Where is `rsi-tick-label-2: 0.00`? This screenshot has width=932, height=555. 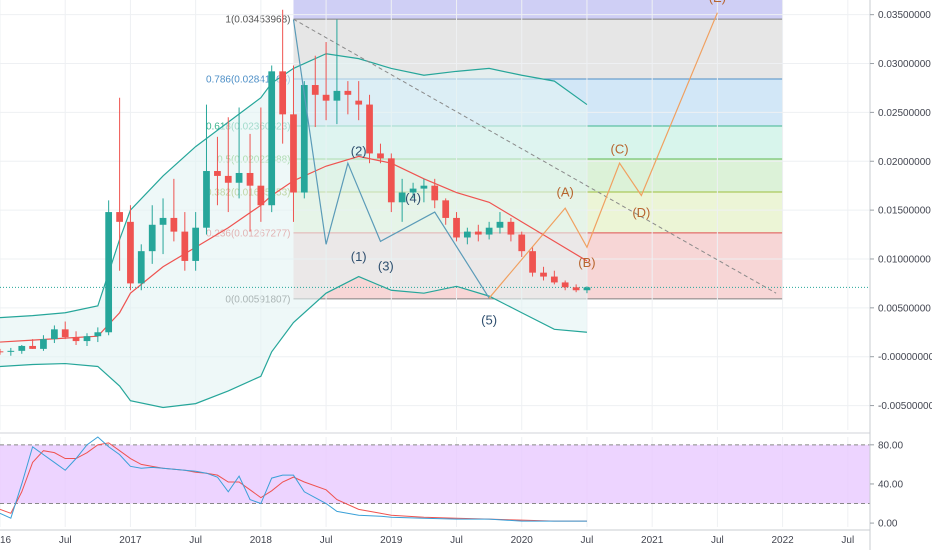
rsi-tick-label-2: 0.00 is located at coordinates (888, 524).